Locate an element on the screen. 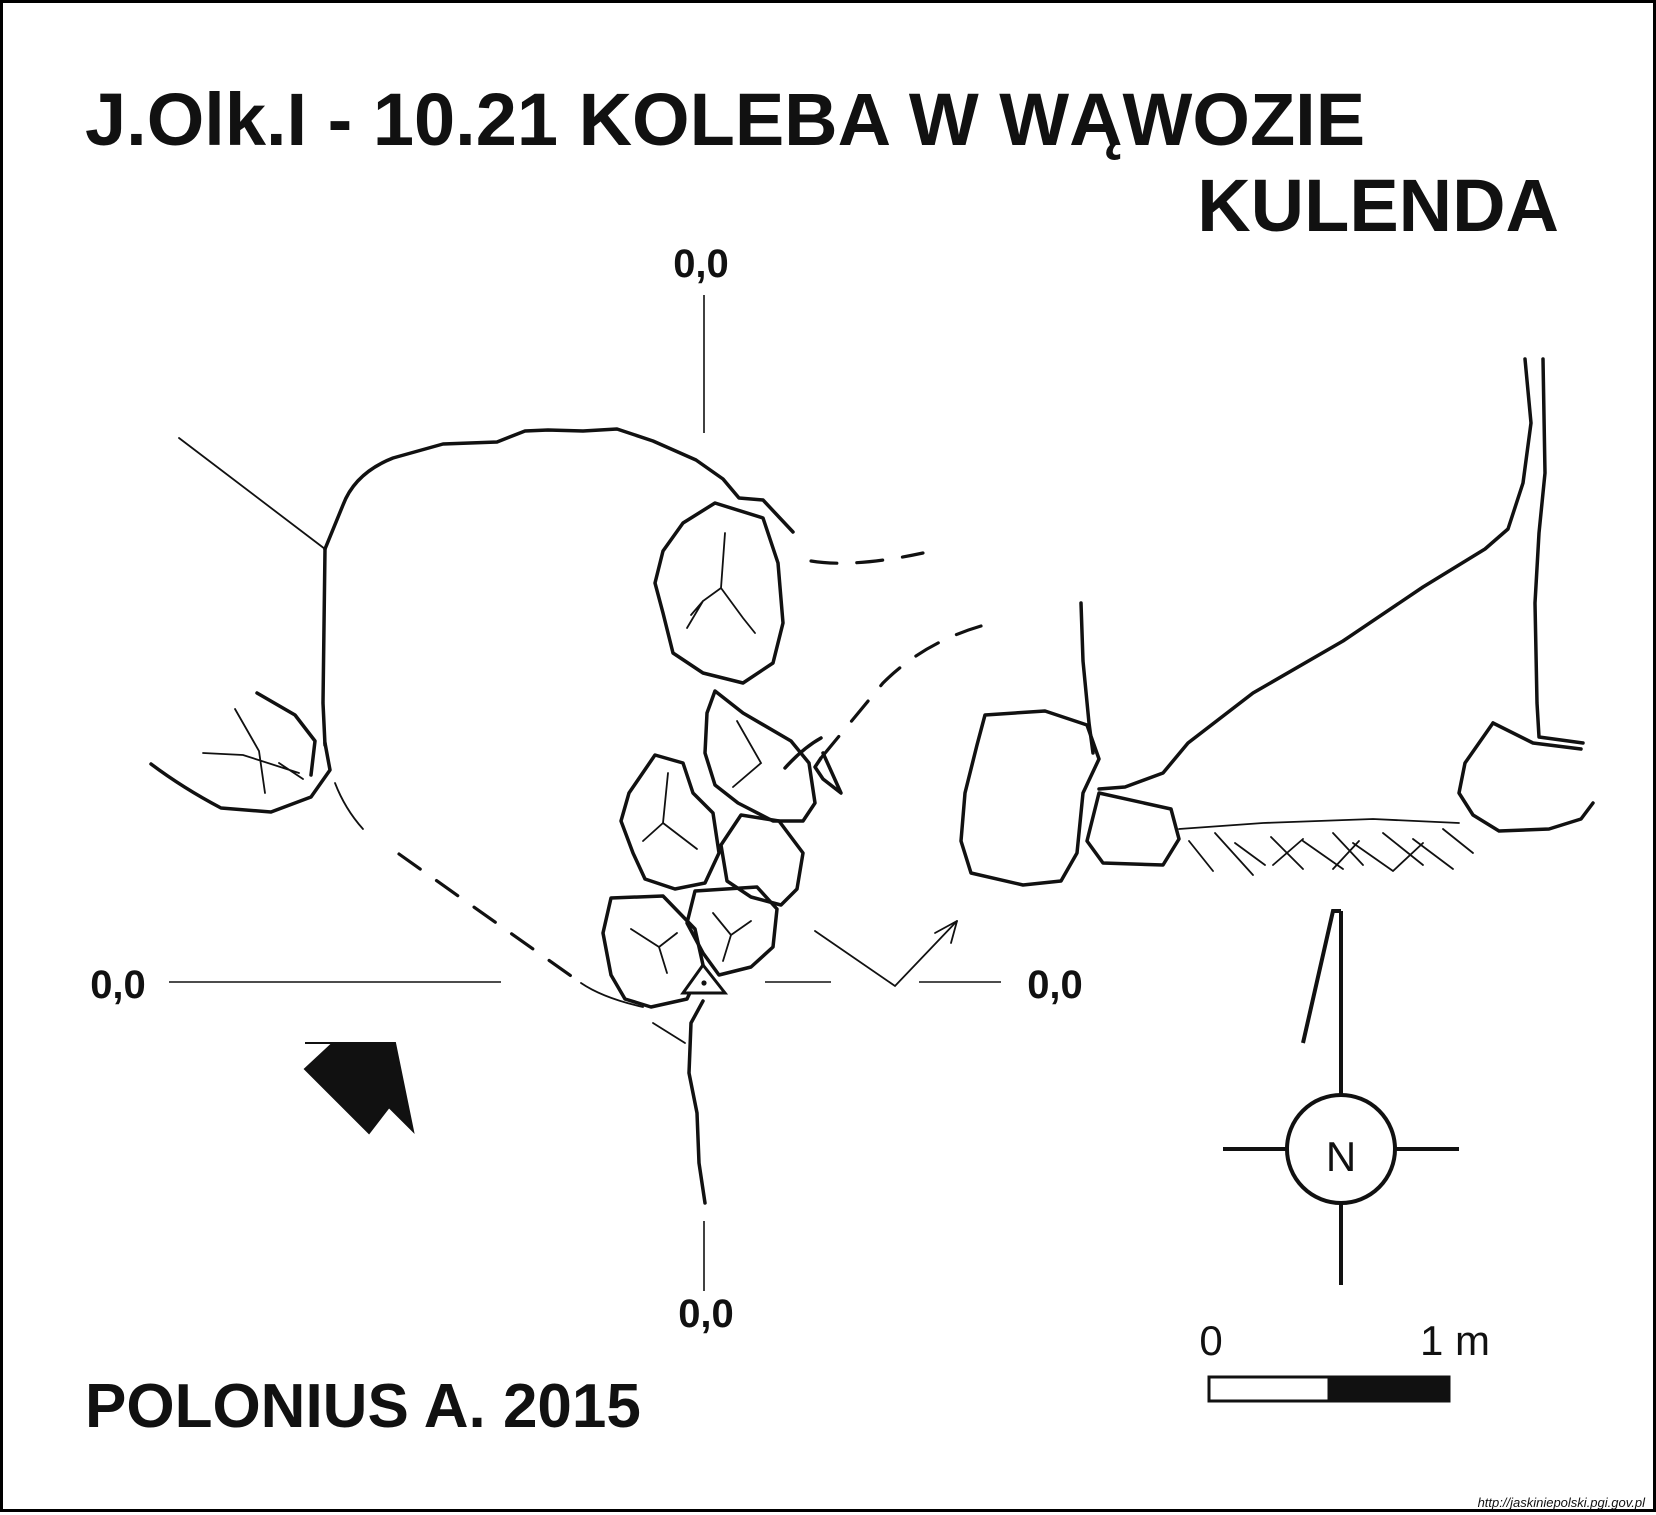 The image size is (1656, 1515). entrance-arrow-icon is located at coordinates (359, 1088).